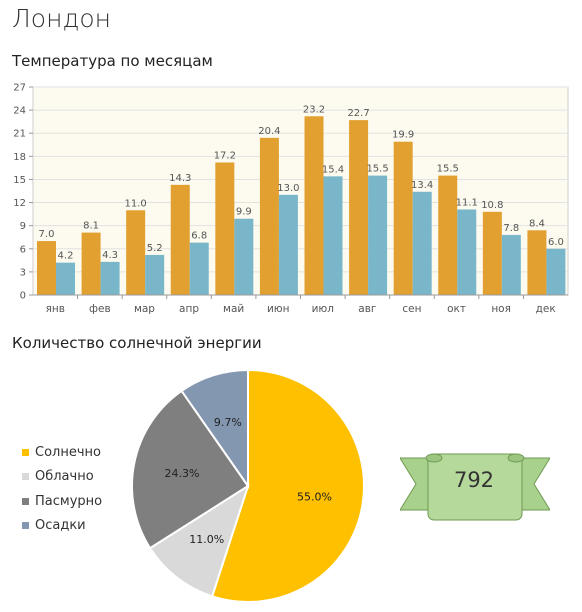  Describe the element at coordinates (144, 309) in the screenshot. I see `x-tick-label: мар` at that location.